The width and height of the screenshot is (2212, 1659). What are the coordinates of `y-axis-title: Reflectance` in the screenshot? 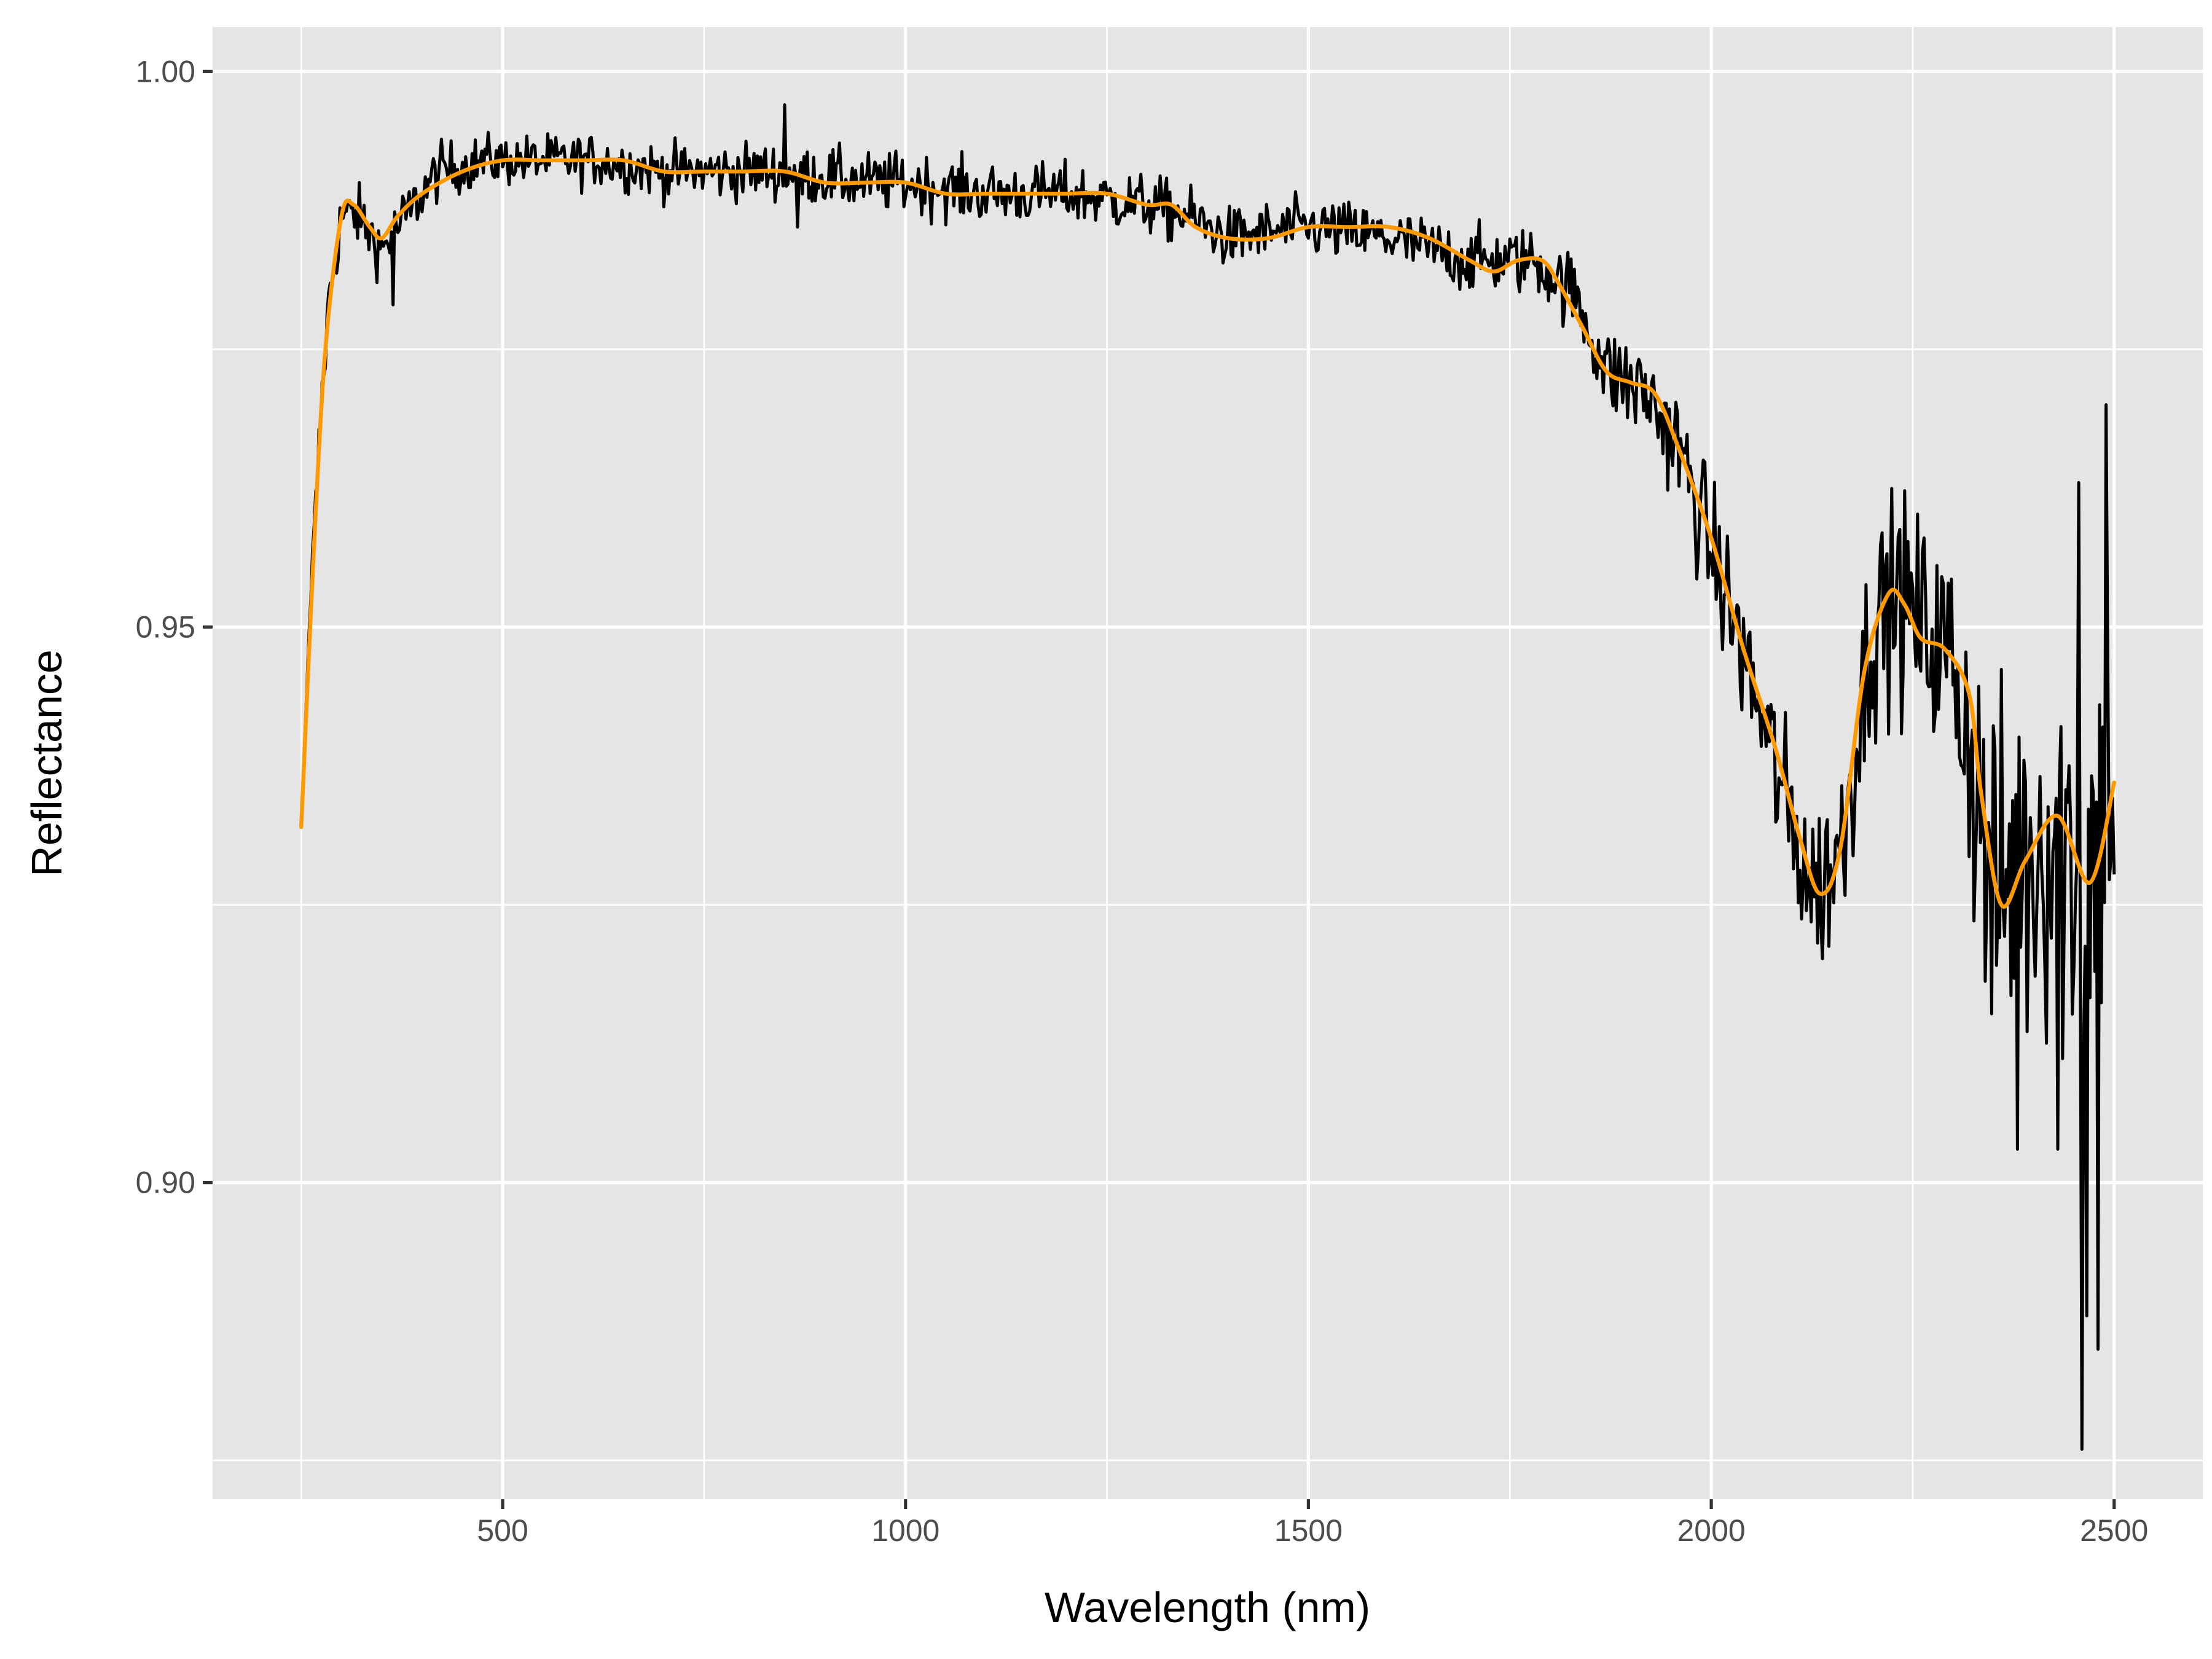 It's located at (47, 763).